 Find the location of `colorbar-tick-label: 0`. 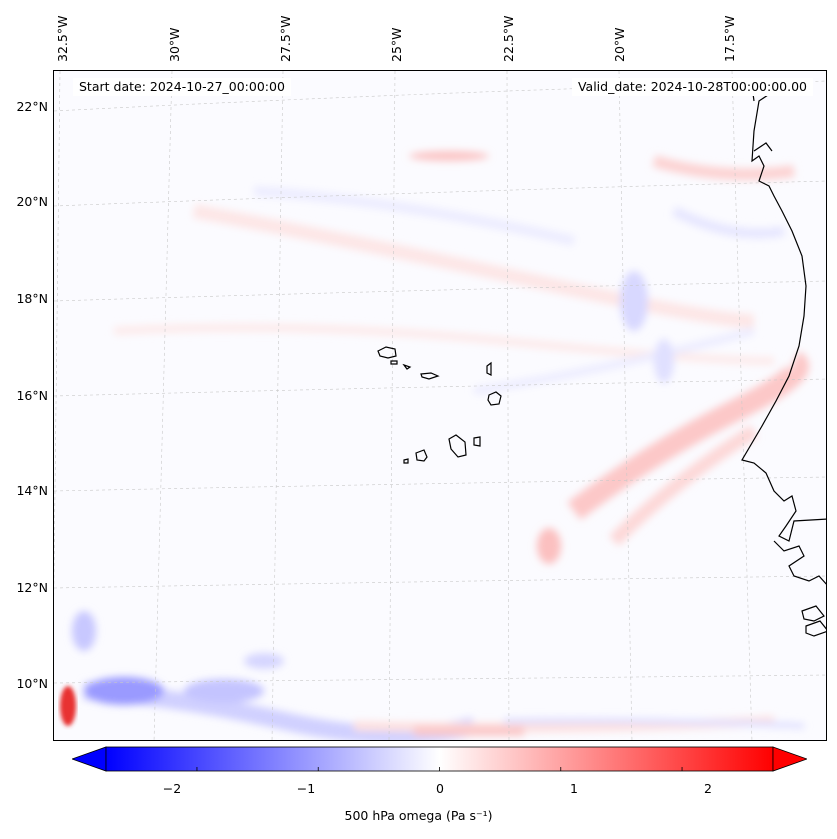

colorbar-tick-label: 0 is located at coordinates (440, 788).